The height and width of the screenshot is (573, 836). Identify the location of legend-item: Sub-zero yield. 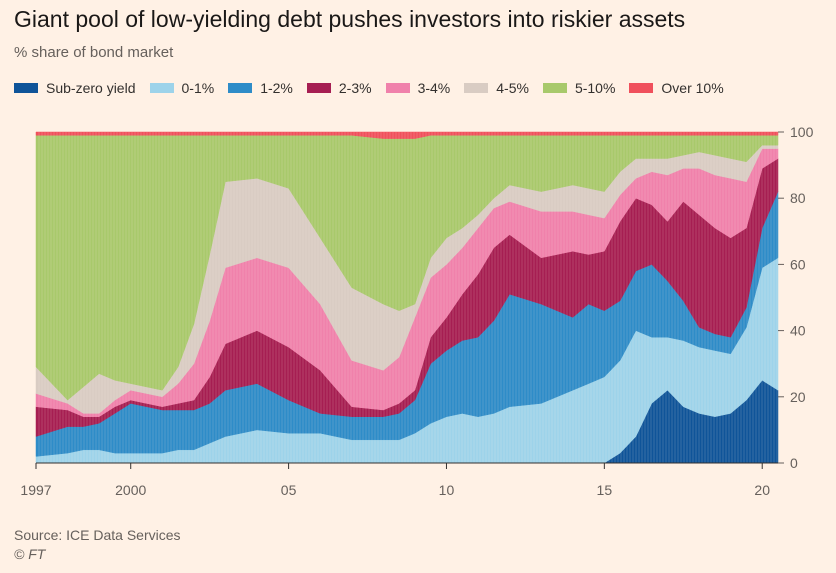
(75, 88).